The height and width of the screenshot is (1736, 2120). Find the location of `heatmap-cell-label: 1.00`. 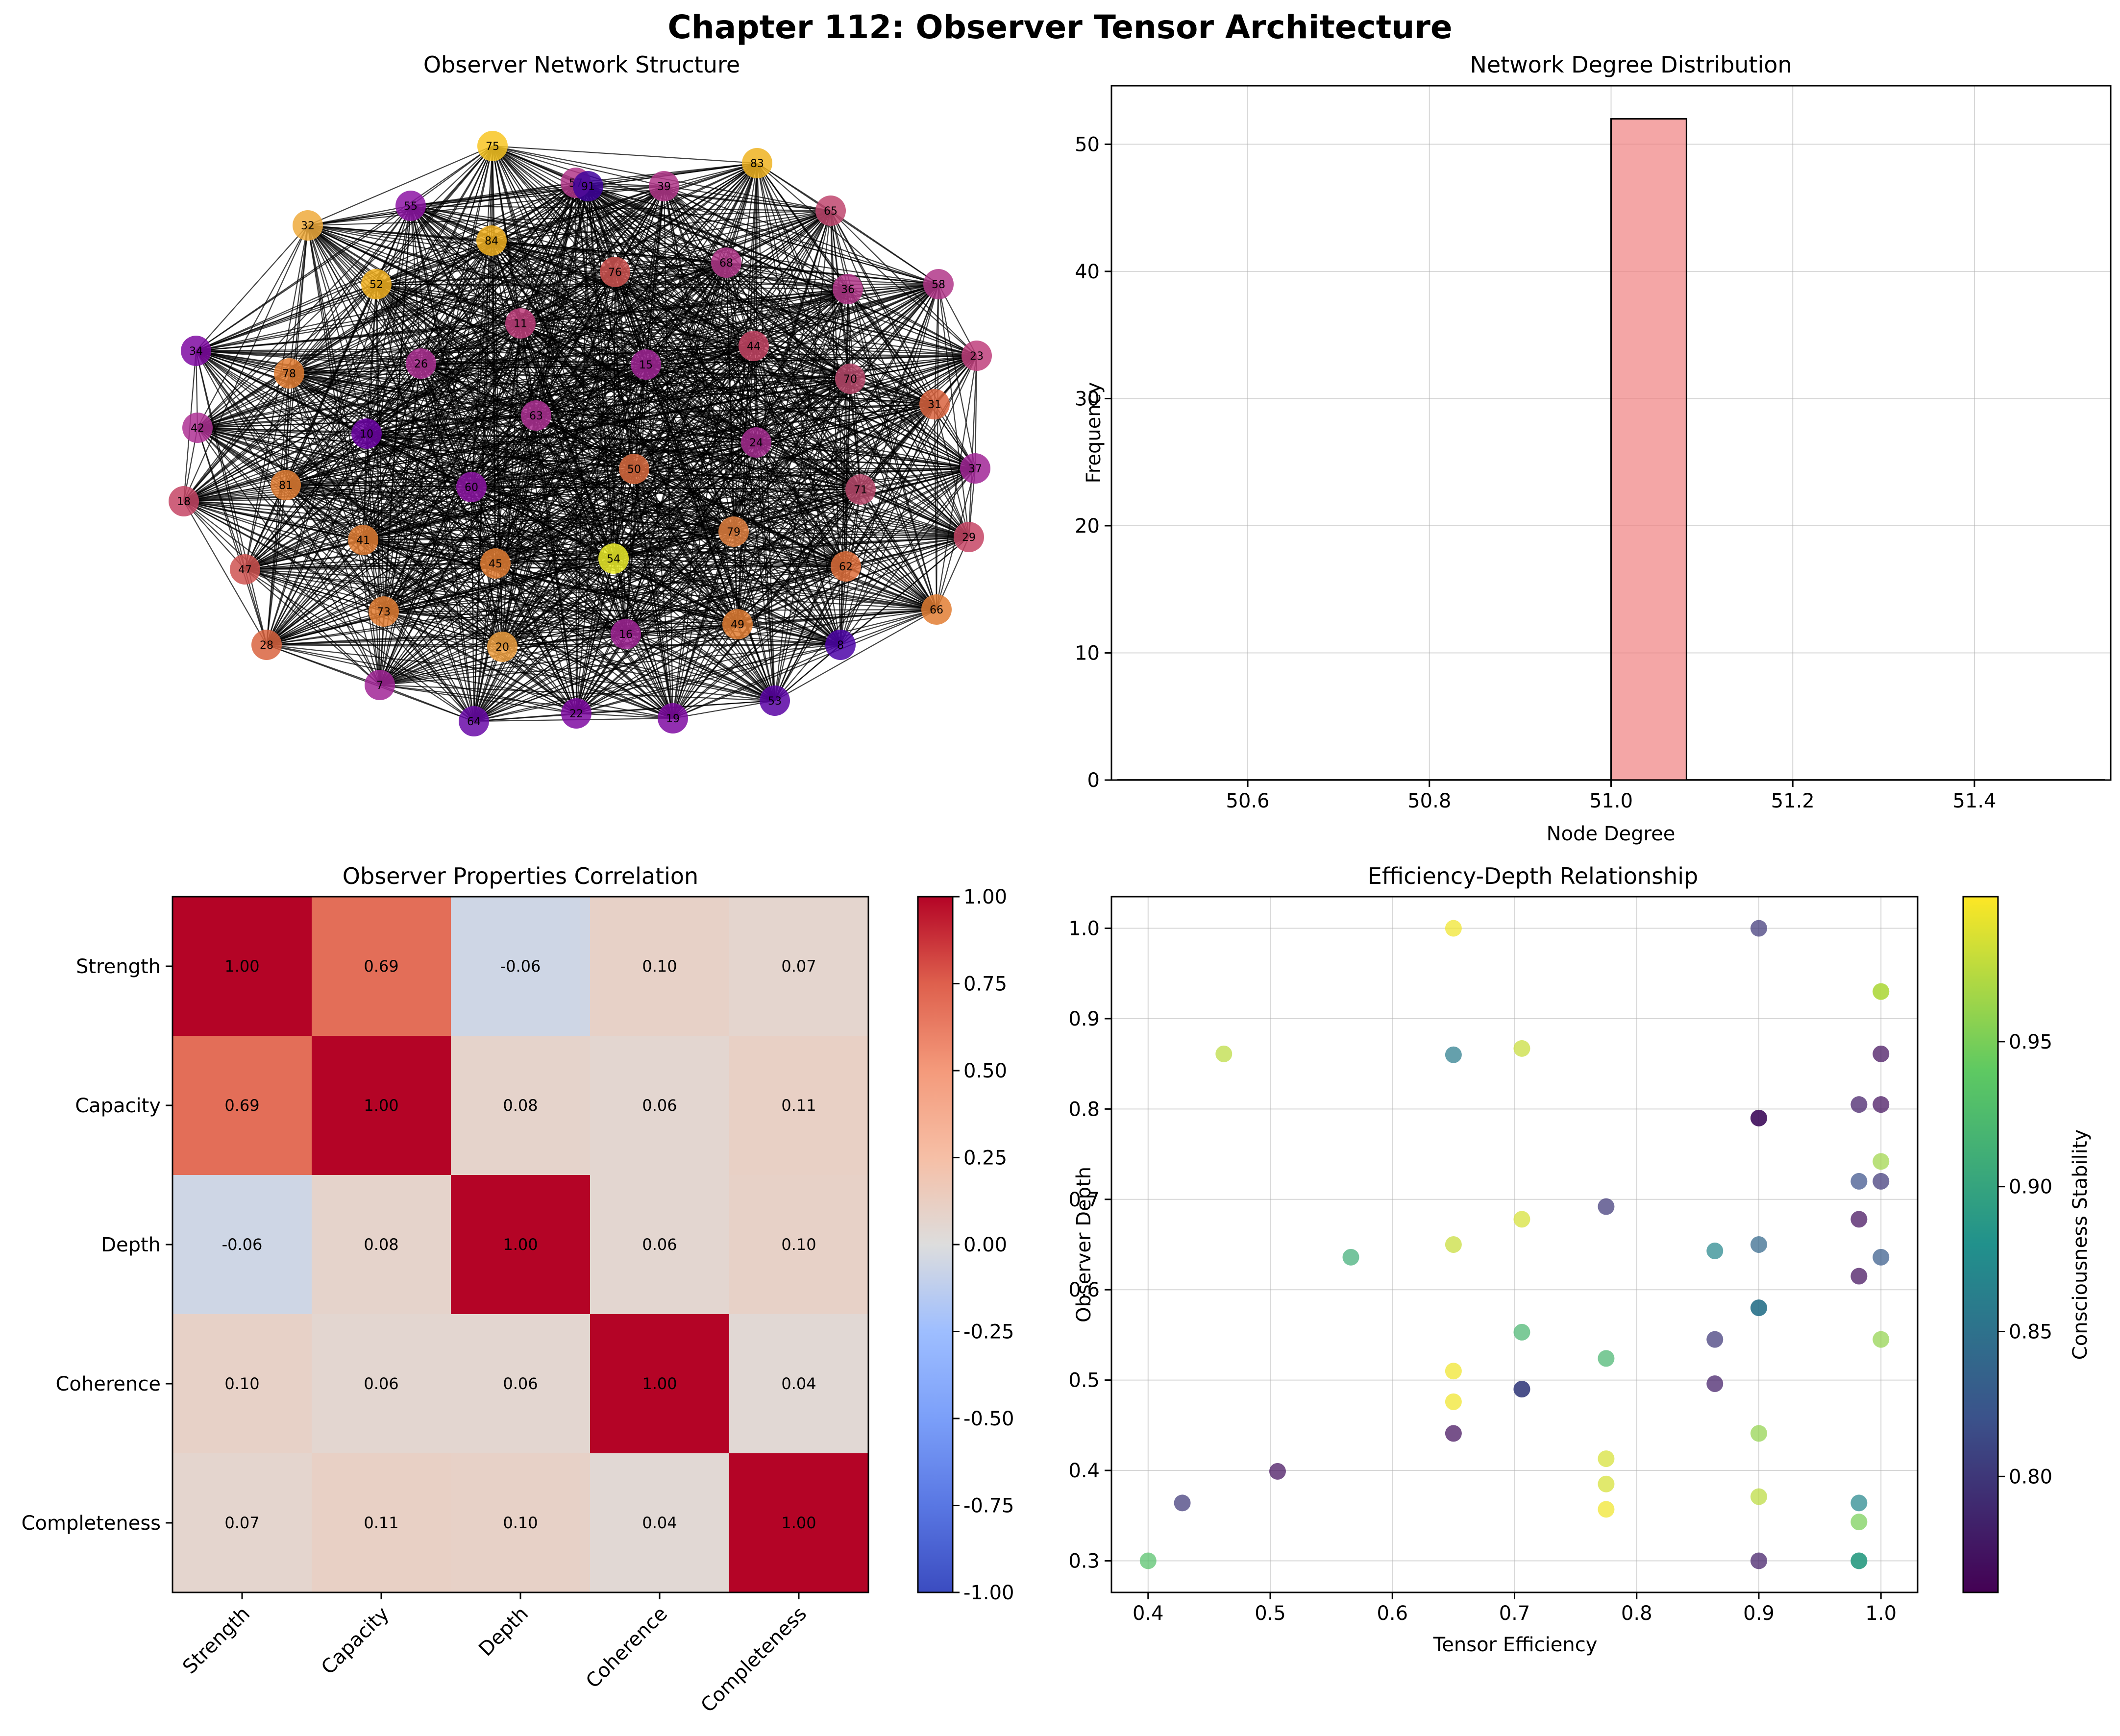

heatmap-cell-label: 1.00 is located at coordinates (381, 1106).